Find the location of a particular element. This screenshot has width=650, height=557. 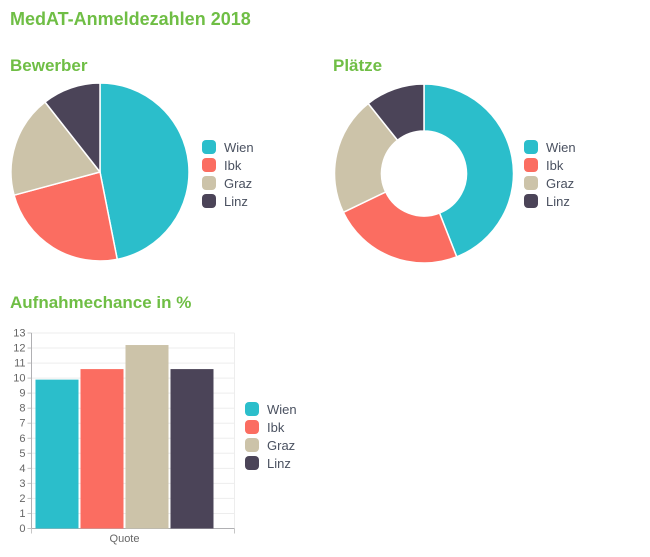

bewerber-slice-ibk is located at coordinates (65, 216).